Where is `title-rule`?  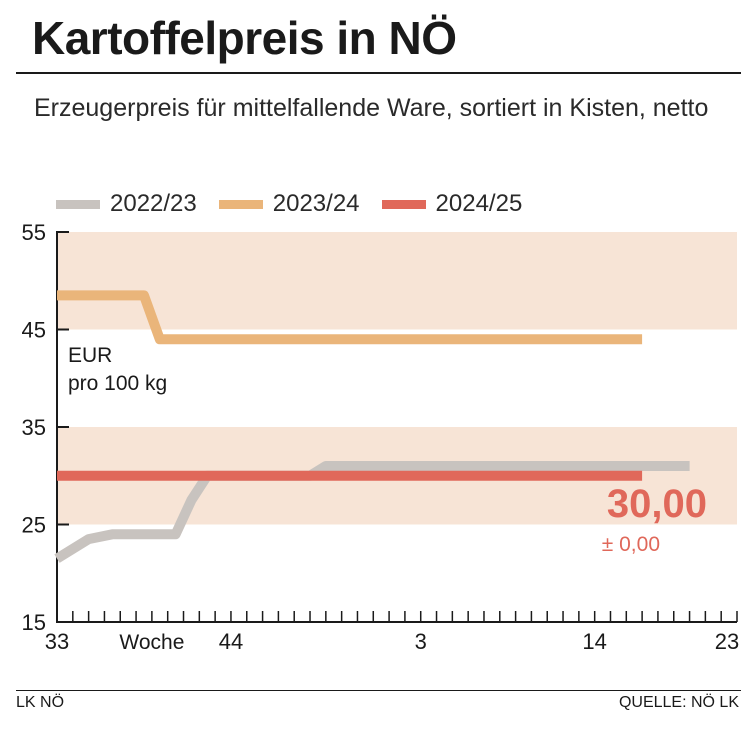 title-rule is located at coordinates (378, 73).